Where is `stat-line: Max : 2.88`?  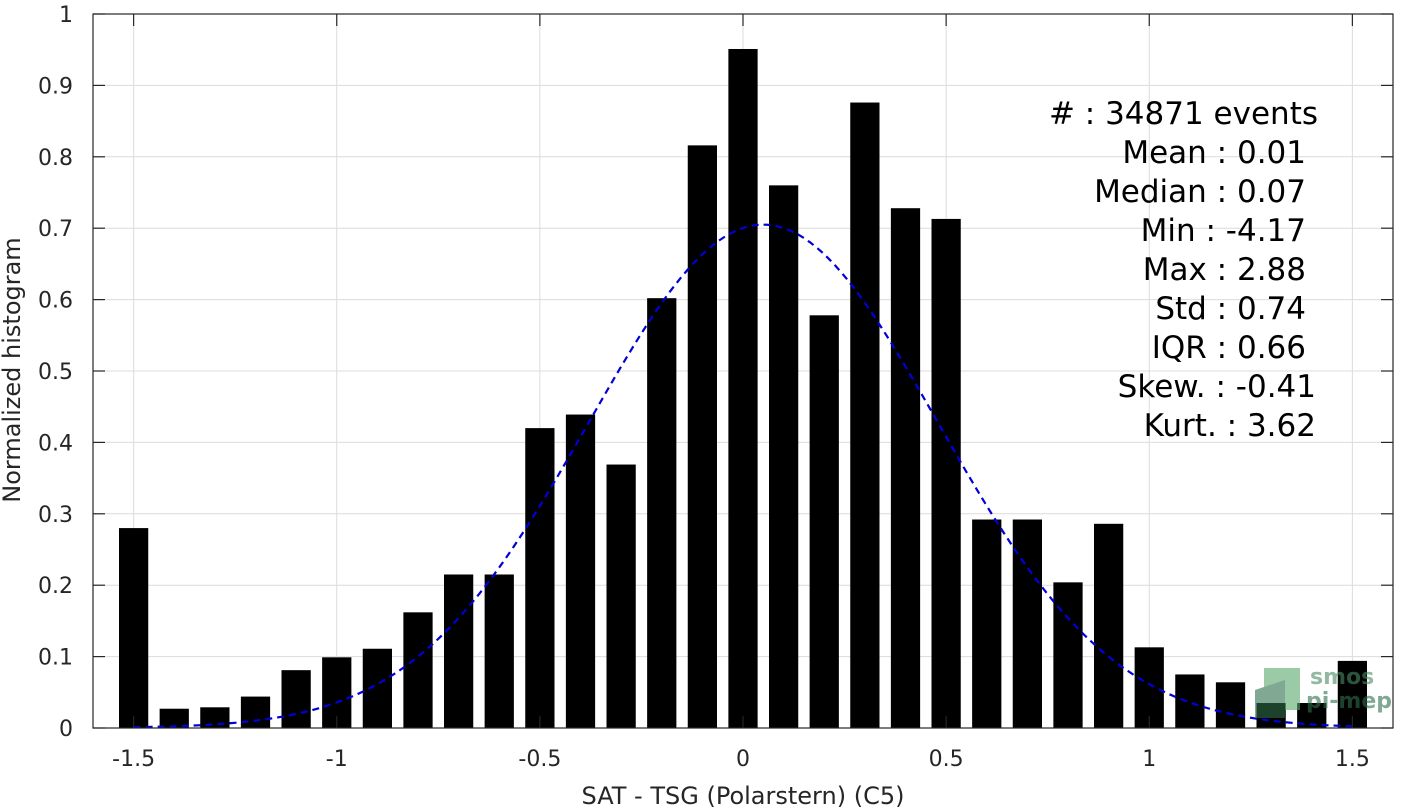
stat-line: Max : 2.88 is located at coordinates (1224, 270).